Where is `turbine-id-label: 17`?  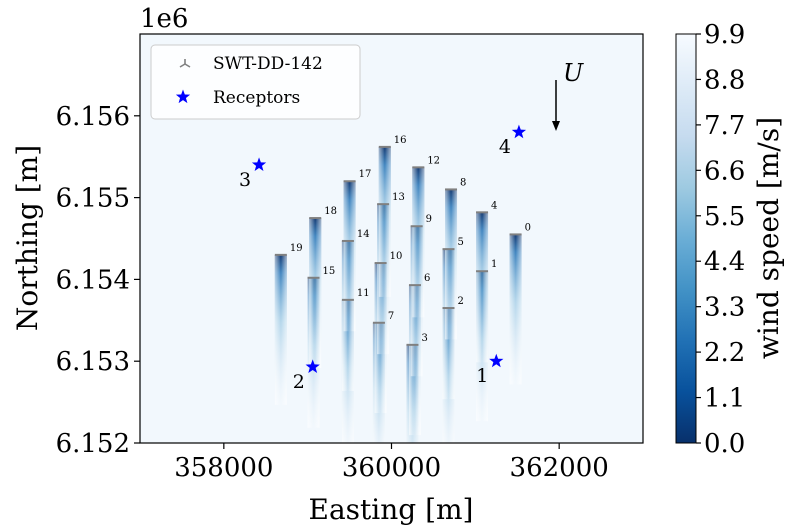 turbine-id-label: 17 is located at coordinates (365, 174).